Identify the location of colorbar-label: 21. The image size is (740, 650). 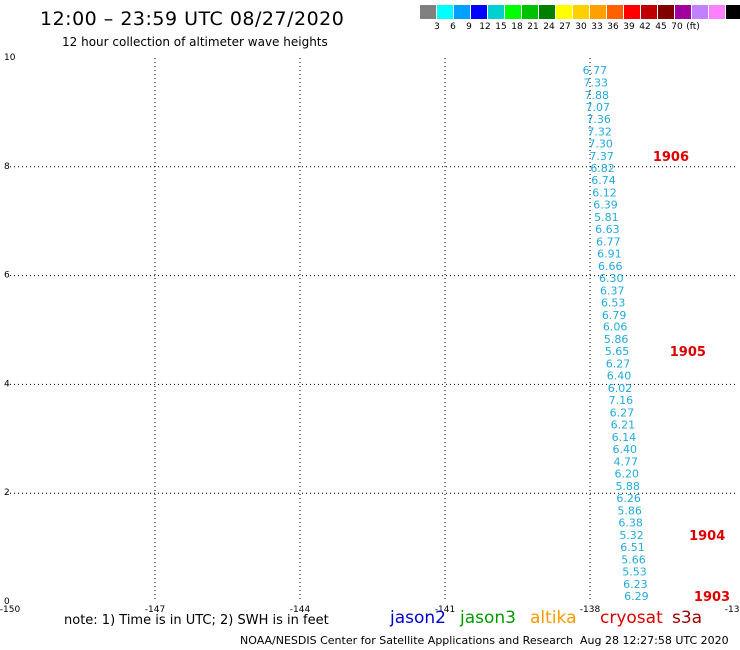
(533, 27).